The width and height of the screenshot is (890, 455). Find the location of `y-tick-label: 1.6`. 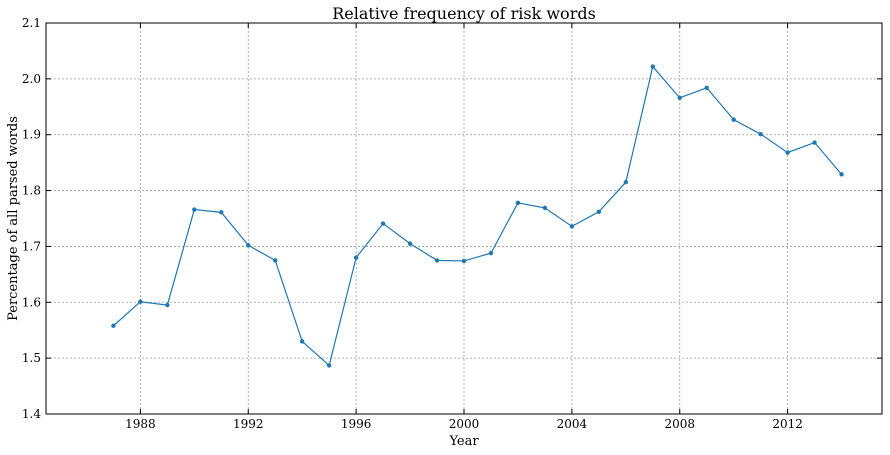

y-tick-label: 1.6 is located at coordinates (31, 302).